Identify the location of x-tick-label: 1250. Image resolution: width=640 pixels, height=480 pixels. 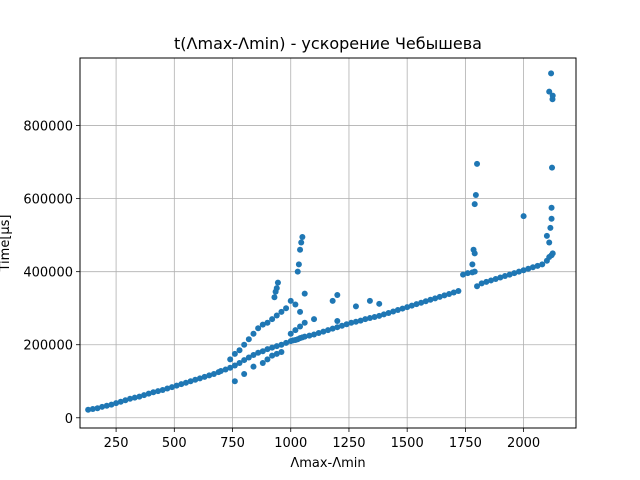
(348, 443).